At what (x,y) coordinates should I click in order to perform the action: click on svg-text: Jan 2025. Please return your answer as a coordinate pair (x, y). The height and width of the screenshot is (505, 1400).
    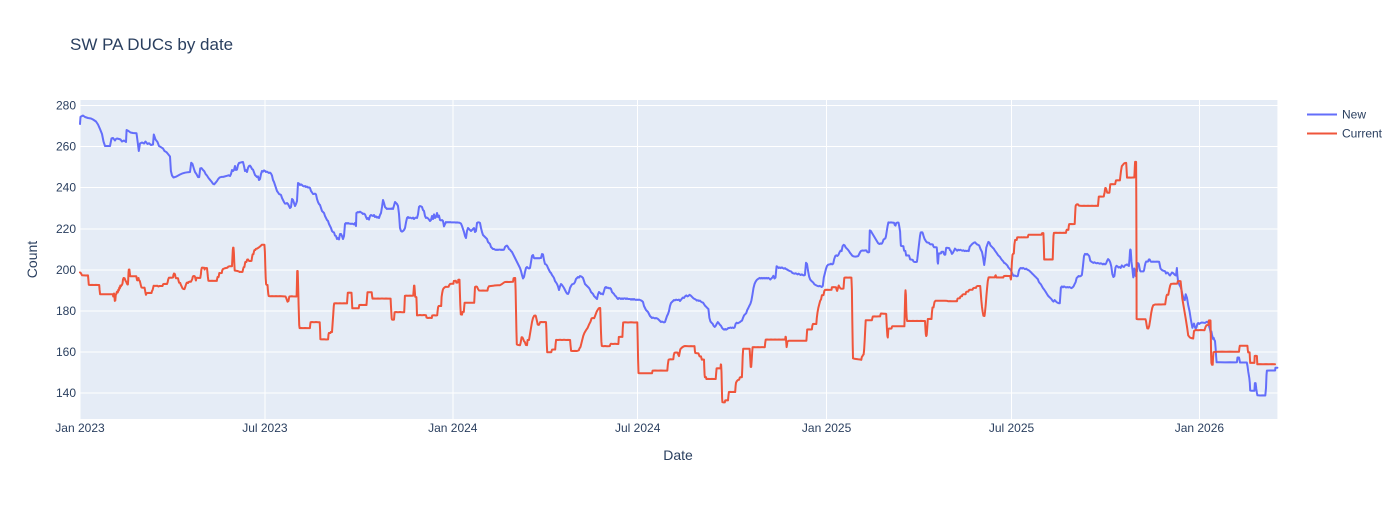
    Looking at the image, I should click on (827, 428).